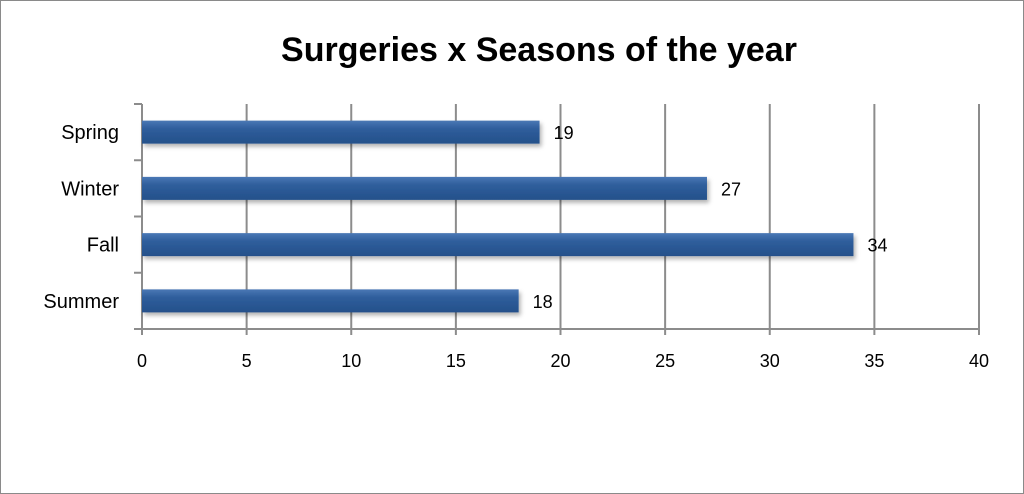 This screenshot has height=494, width=1024. Describe the element at coordinates (770, 361) in the screenshot. I see `x-tick-label: 30` at that location.